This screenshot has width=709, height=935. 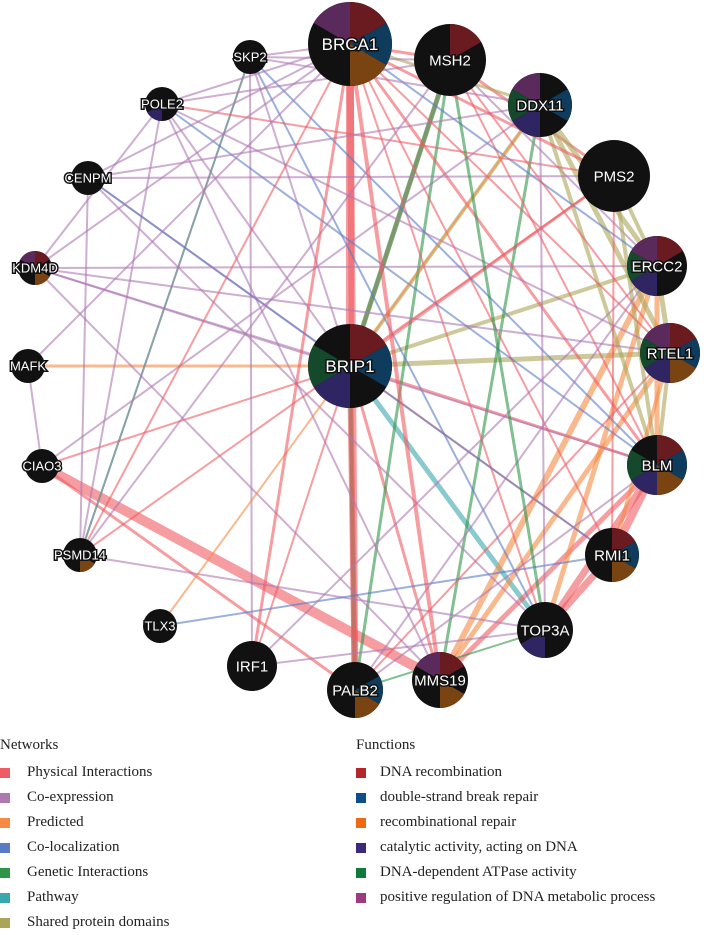 What do you see at coordinates (478, 872) in the screenshot?
I see `legend-label: DNA-dependent ATPase activity` at bounding box center [478, 872].